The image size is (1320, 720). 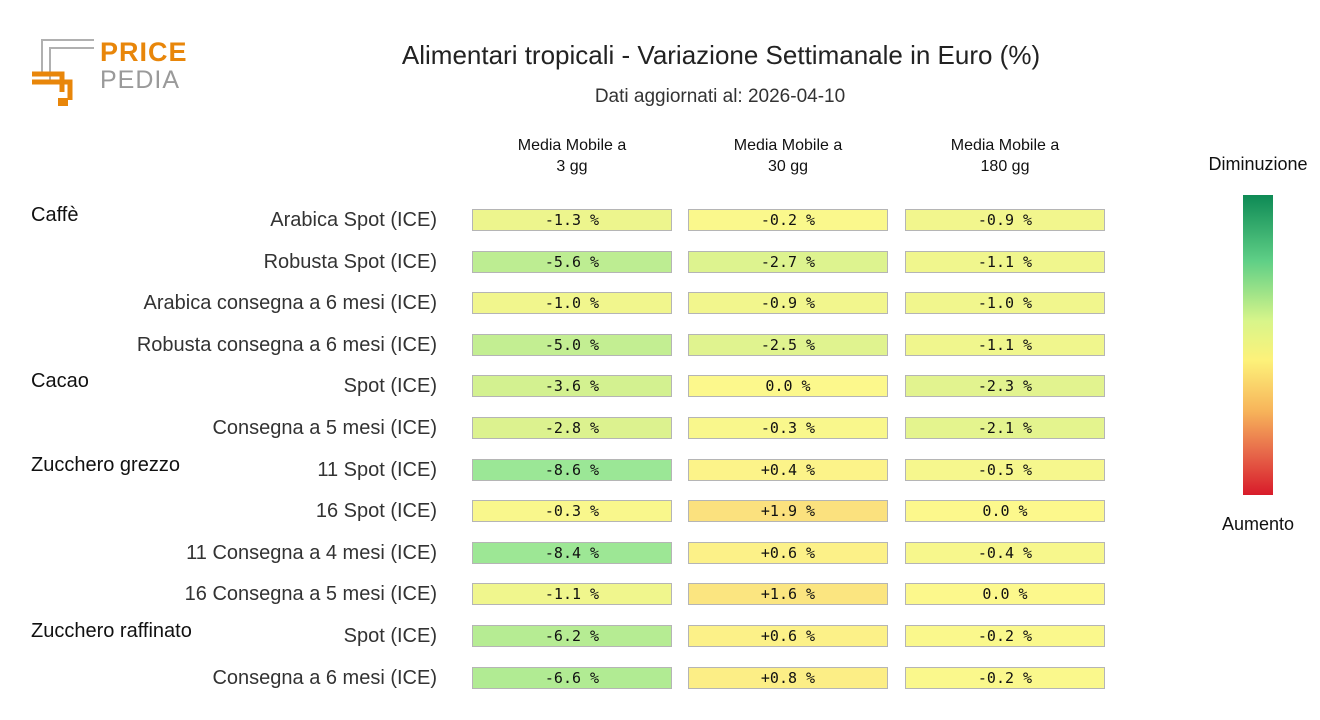 What do you see at coordinates (350, 261) in the screenshot?
I see `row-label: Robusta Spot (ICE)` at bounding box center [350, 261].